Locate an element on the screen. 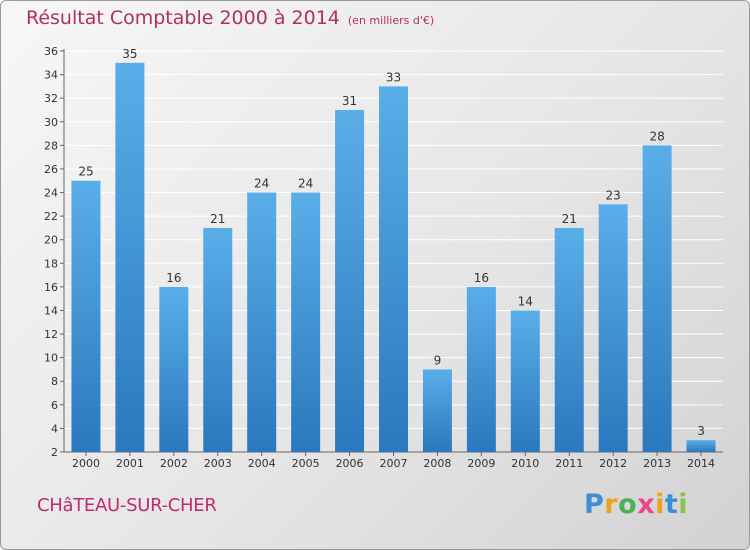  y-tick-label: 22 is located at coordinates (51, 216).